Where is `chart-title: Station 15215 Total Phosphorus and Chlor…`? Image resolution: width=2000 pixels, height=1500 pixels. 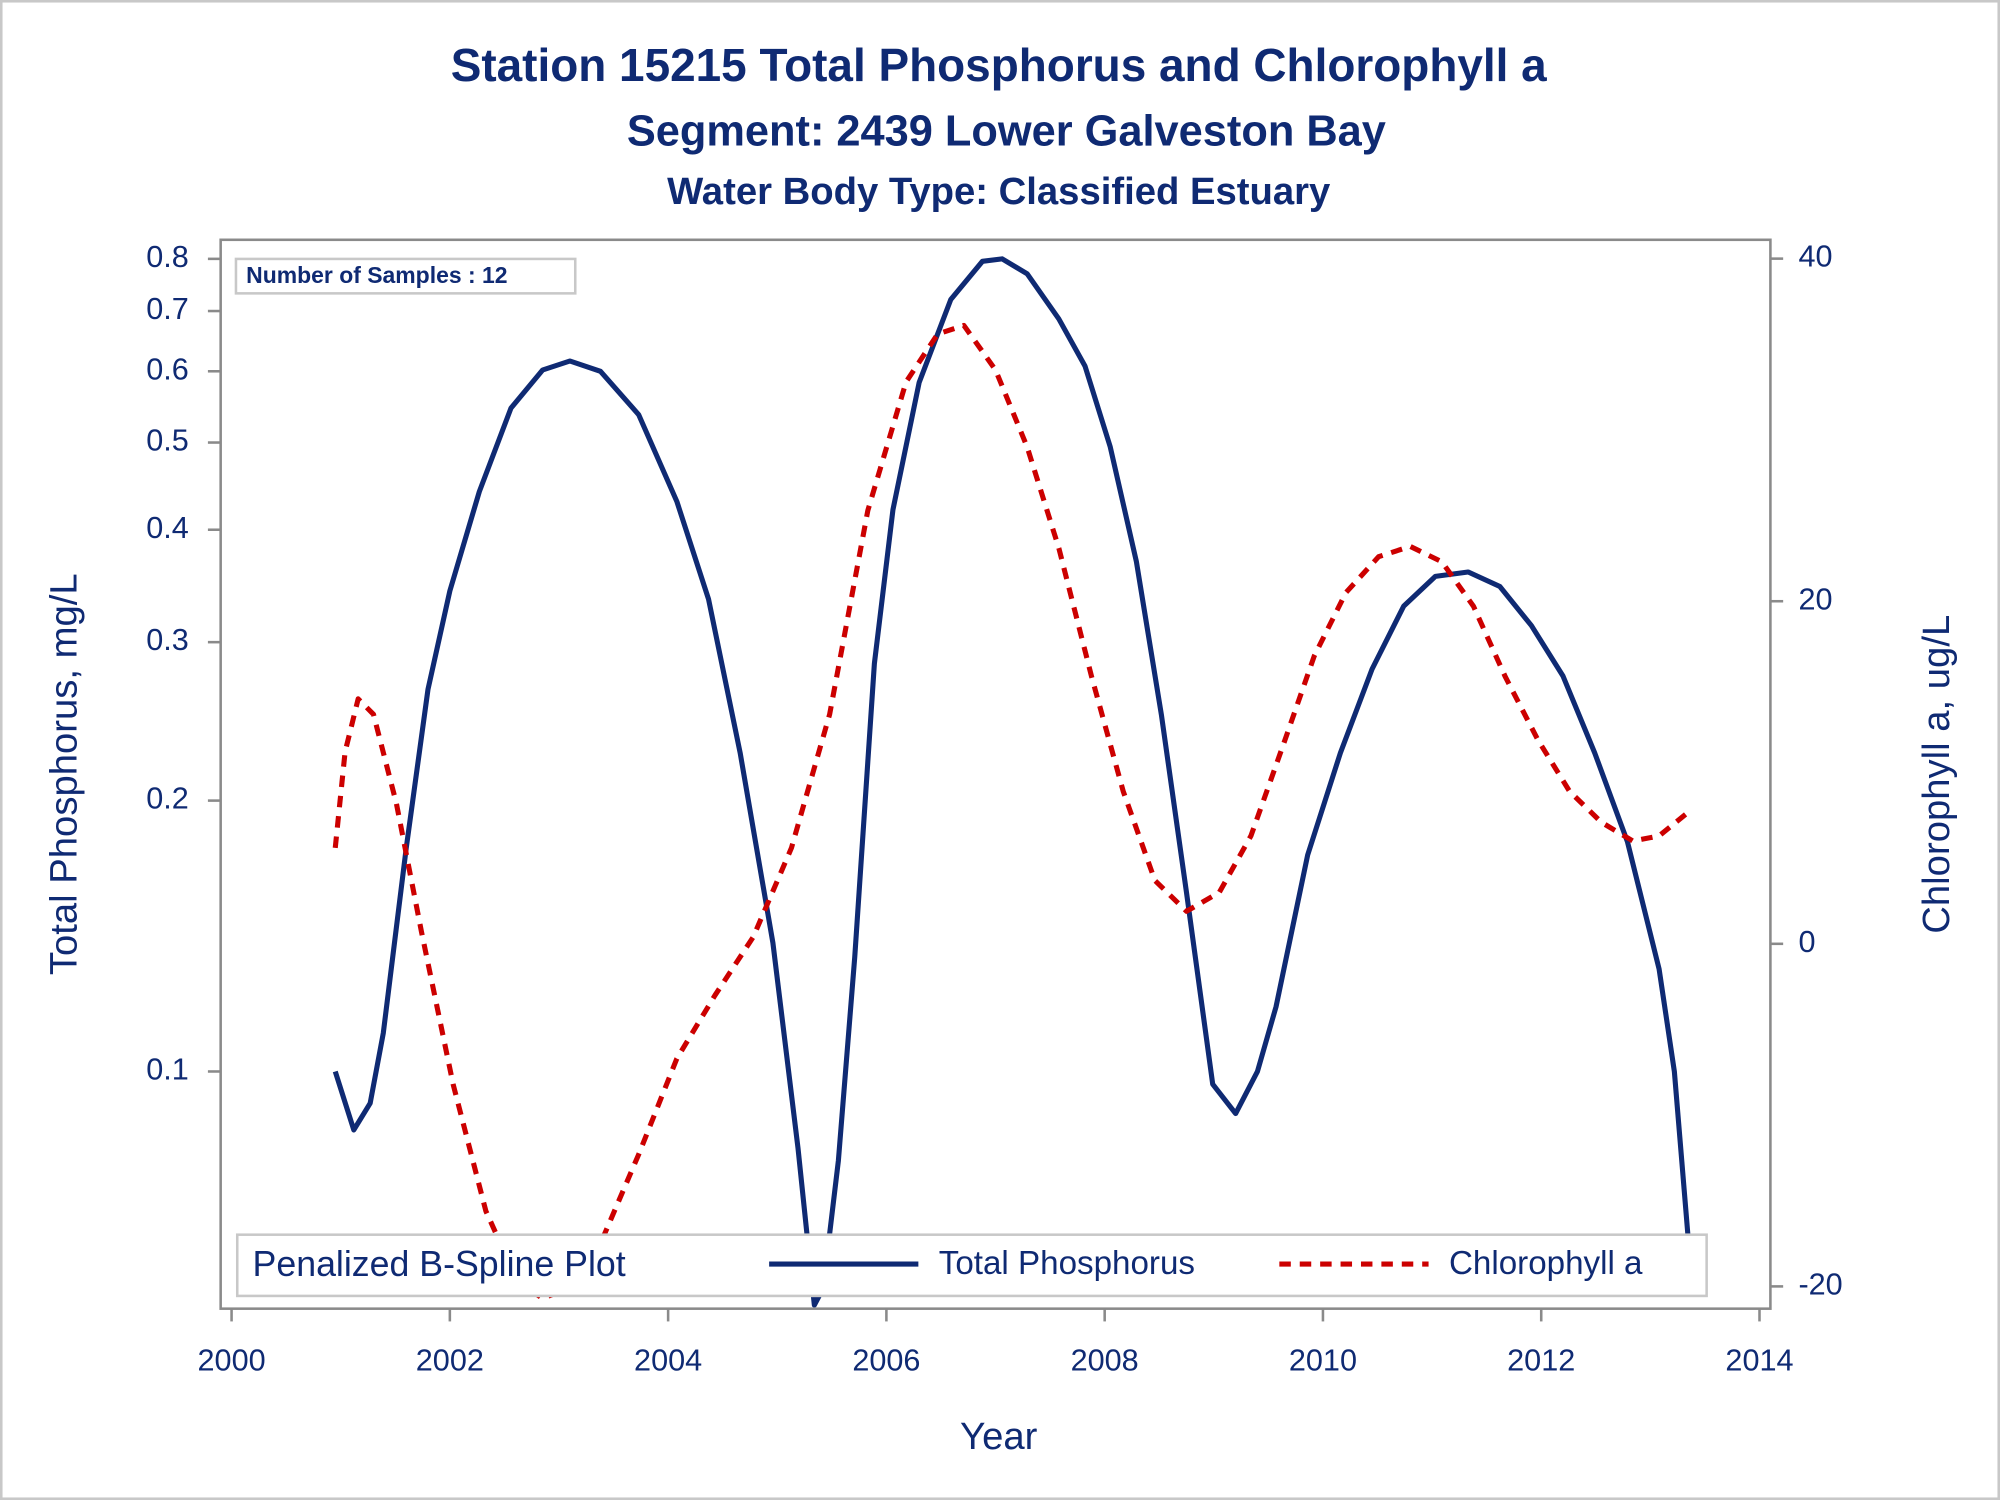
chart-title: Station 15215 Total Phosphorus and Chlor… is located at coordinates (999, 65).